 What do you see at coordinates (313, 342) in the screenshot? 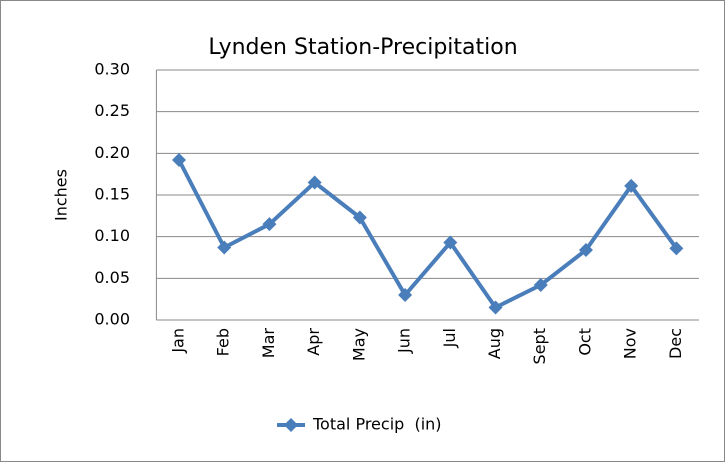
I see `x-tick-label: Apr` at bounding box center [313, 342].